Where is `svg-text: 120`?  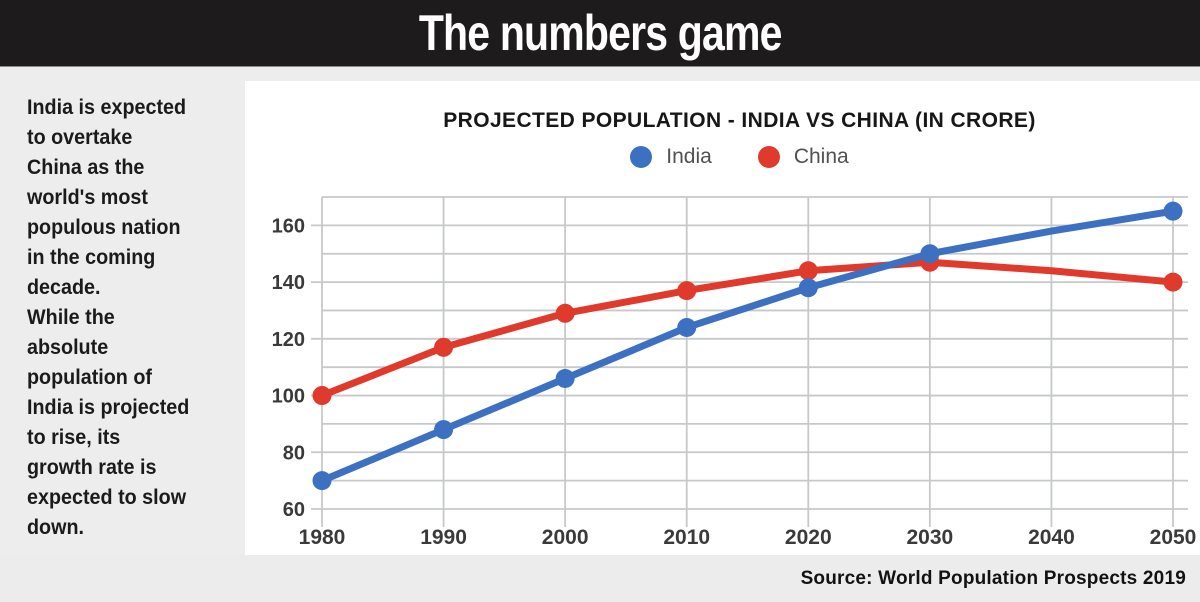
svg-text: 120 is located at coordinates (288, 340).